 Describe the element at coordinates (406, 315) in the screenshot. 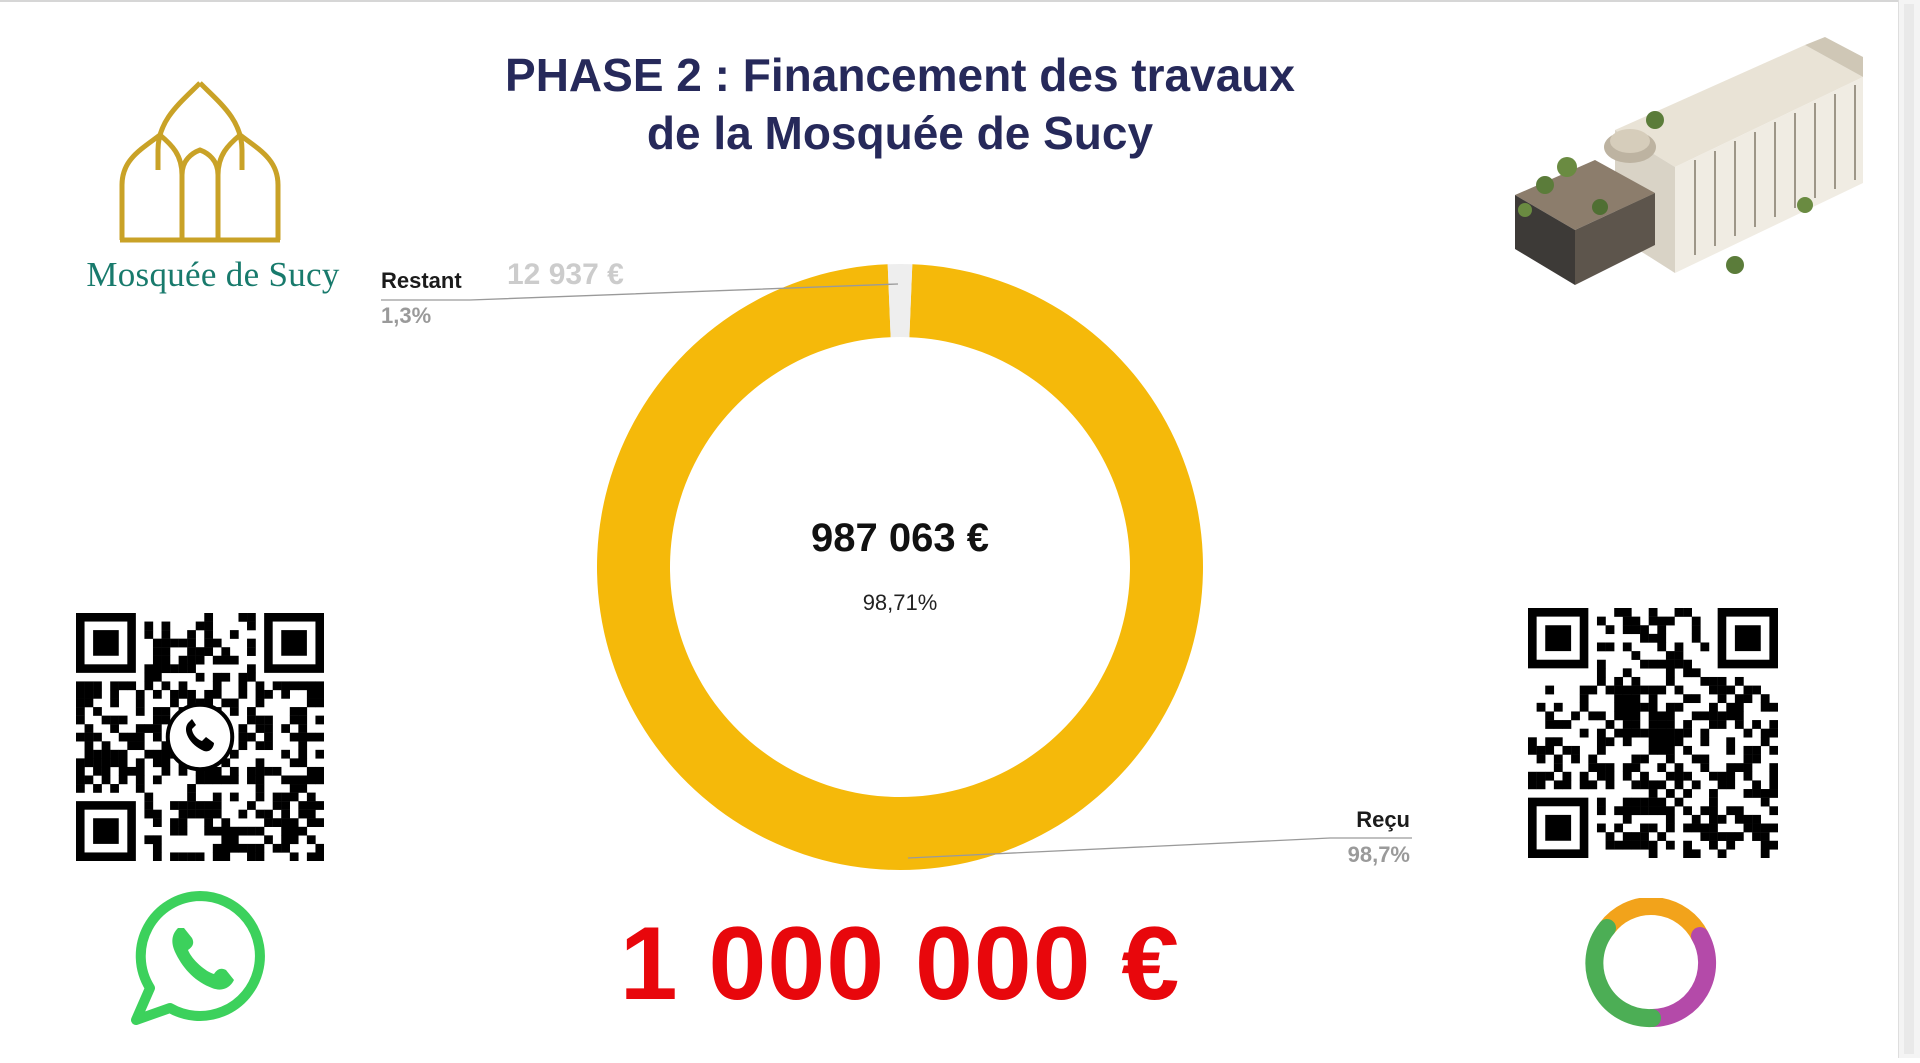

I see `restant-percent: 1,3%` at that location.